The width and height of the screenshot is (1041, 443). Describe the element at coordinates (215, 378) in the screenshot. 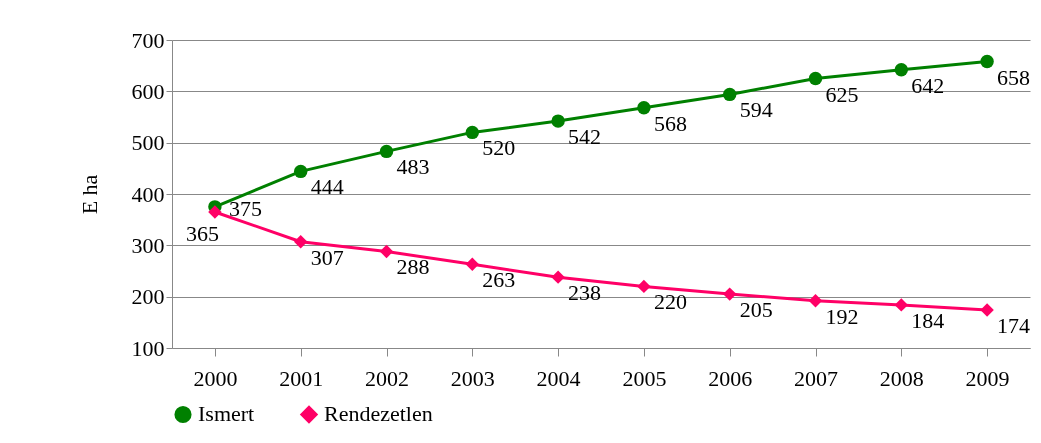

I see `x-tick-label: 2000` at that location.